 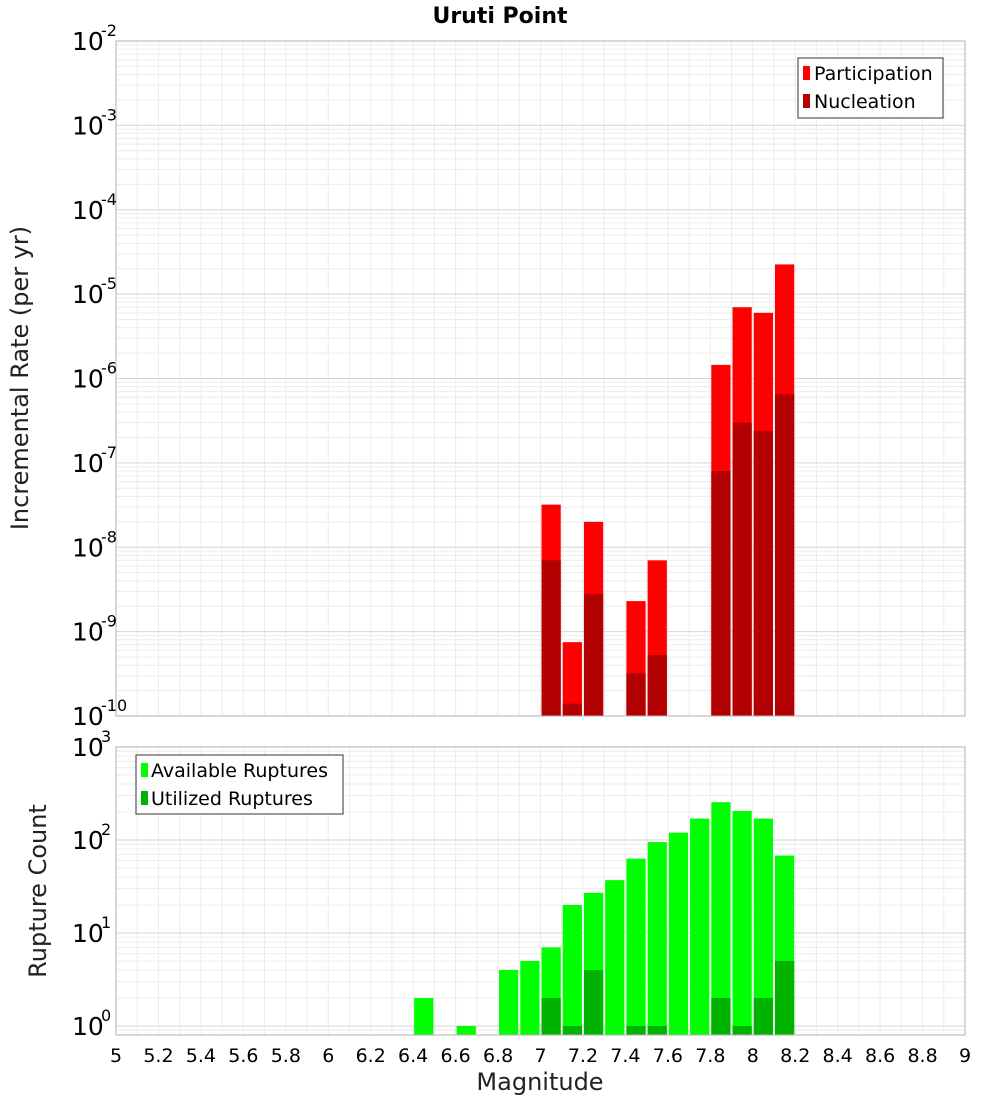 I want to click on x-tick-label: 7, so click(x=540, y=1056).